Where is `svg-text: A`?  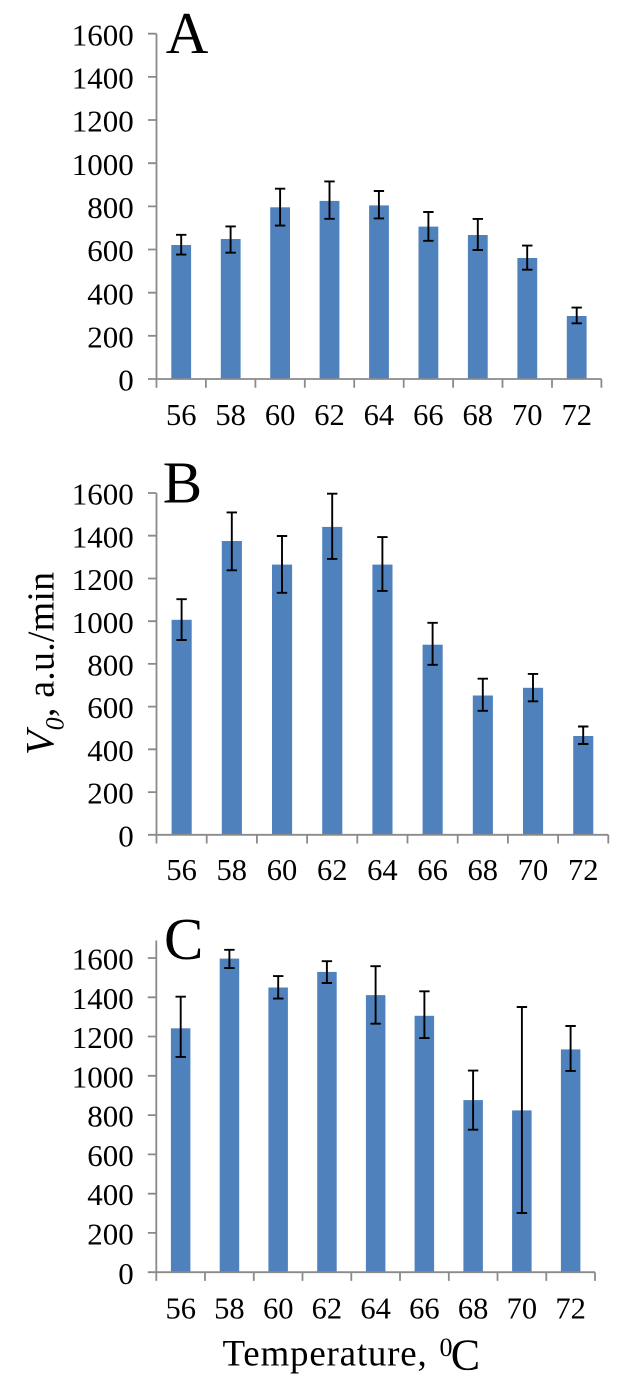
svg-text: A is located at coordinates (187, 33).